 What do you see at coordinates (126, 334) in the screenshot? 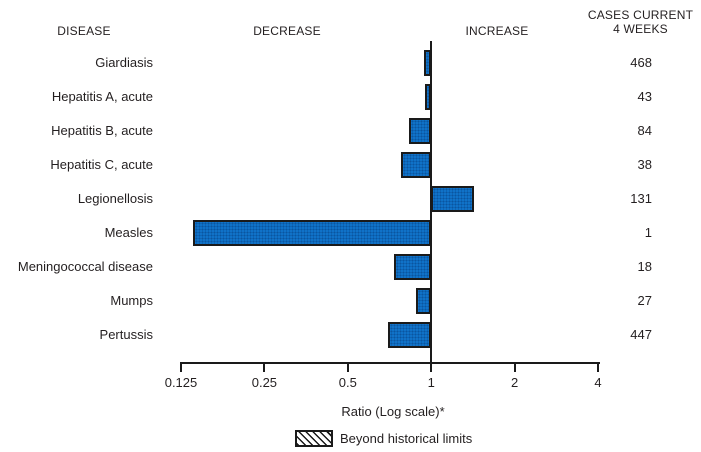
I see `disease-label: Pertussis` at bounding box center [126, 334].